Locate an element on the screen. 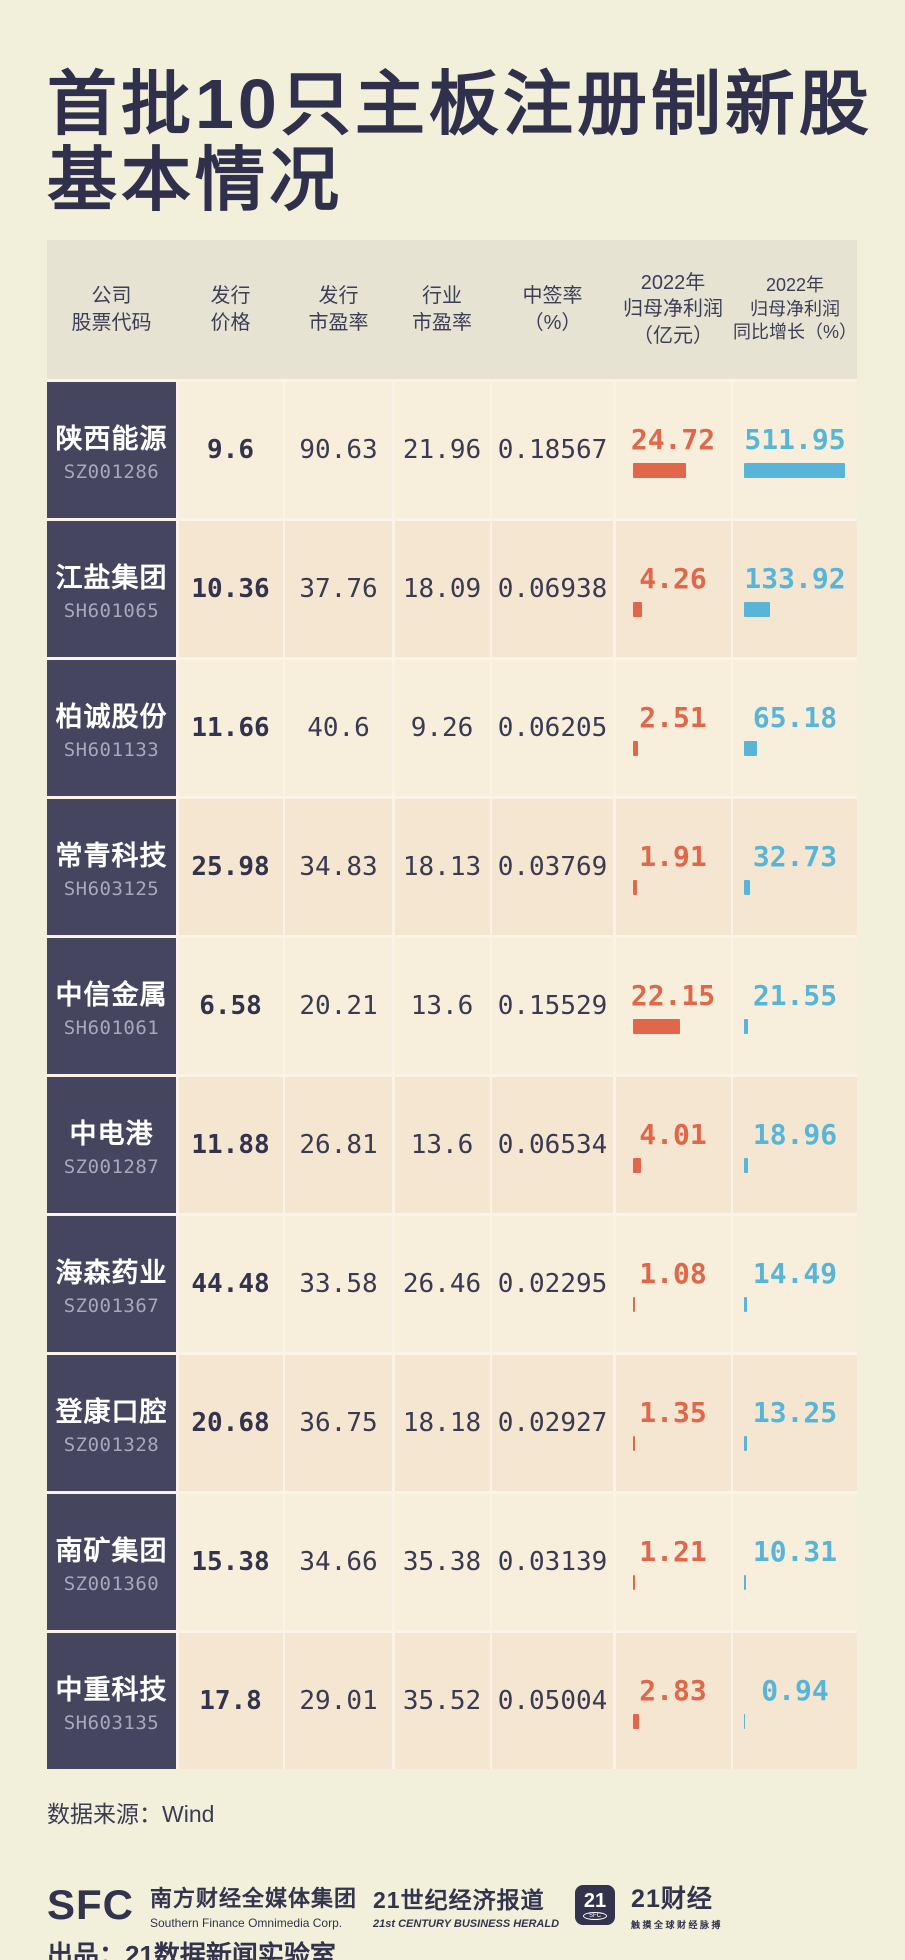  21-logo-number: 21 is located at coordinates (595, 1900).